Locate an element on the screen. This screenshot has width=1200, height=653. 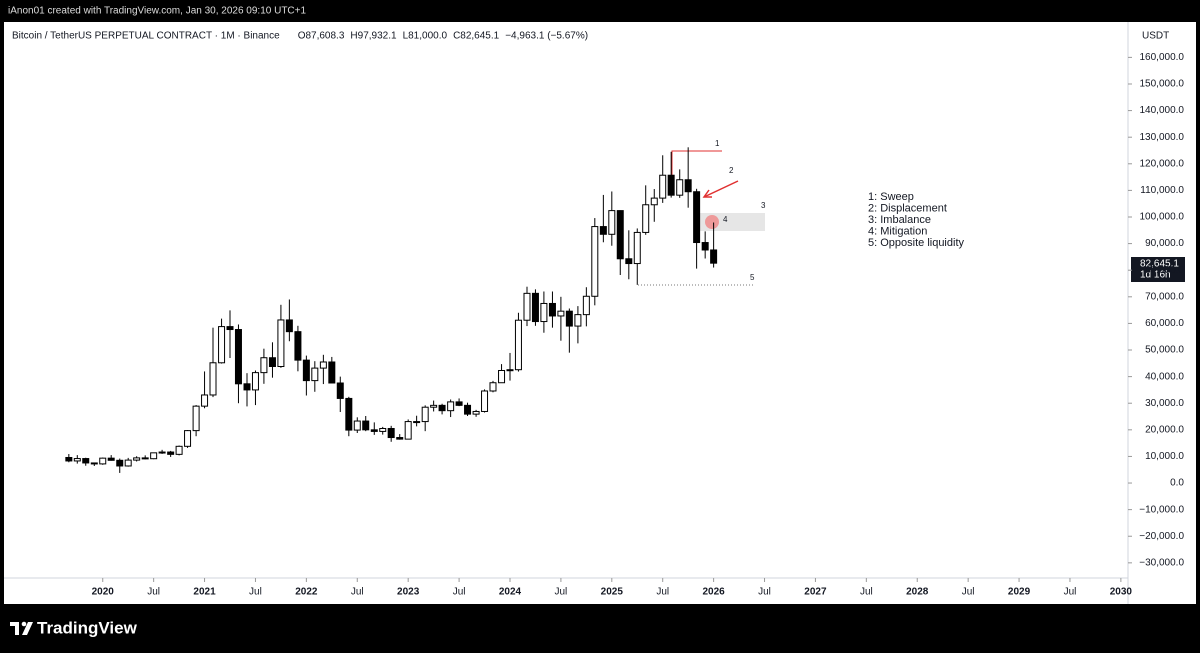
currency: USDT is located at coordinates (1155, 36).